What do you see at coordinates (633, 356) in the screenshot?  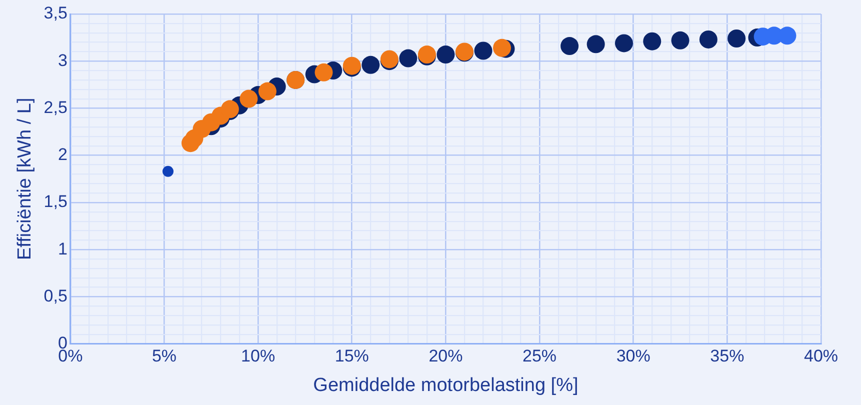 I see `x-tick-label: 30%` at bounding box center [633, 356].